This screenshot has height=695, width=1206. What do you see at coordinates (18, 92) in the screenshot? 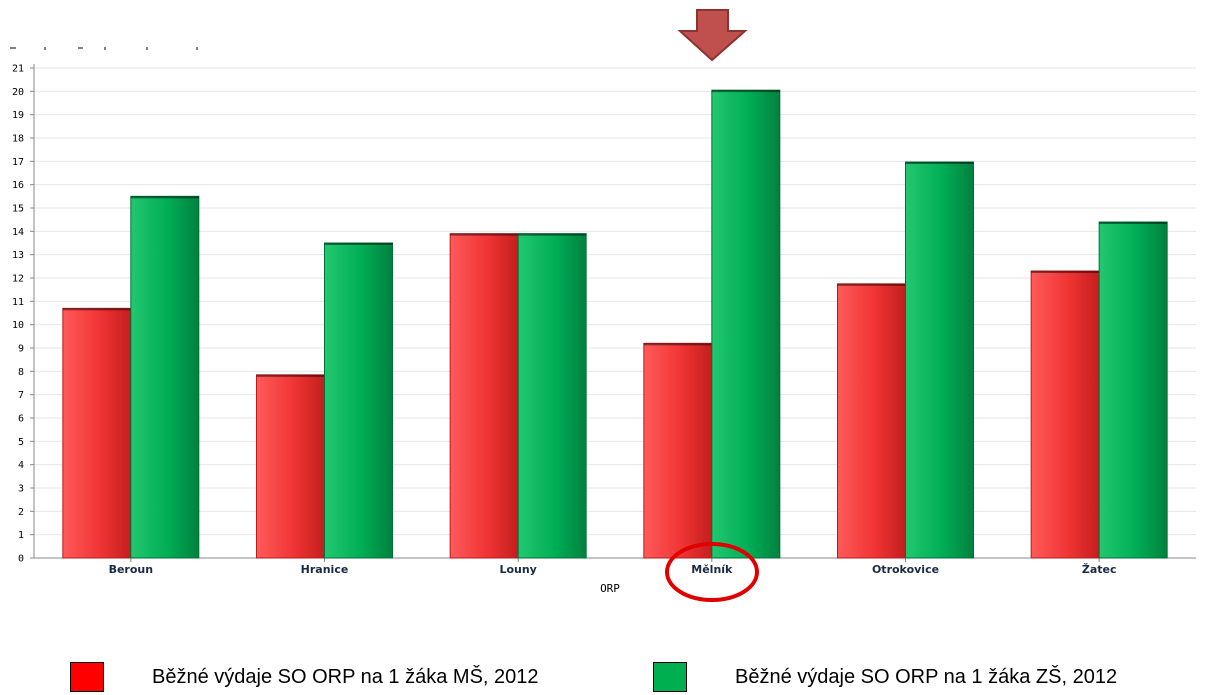
I see `y-tick-label: 20` at bounding box center [18, 92].